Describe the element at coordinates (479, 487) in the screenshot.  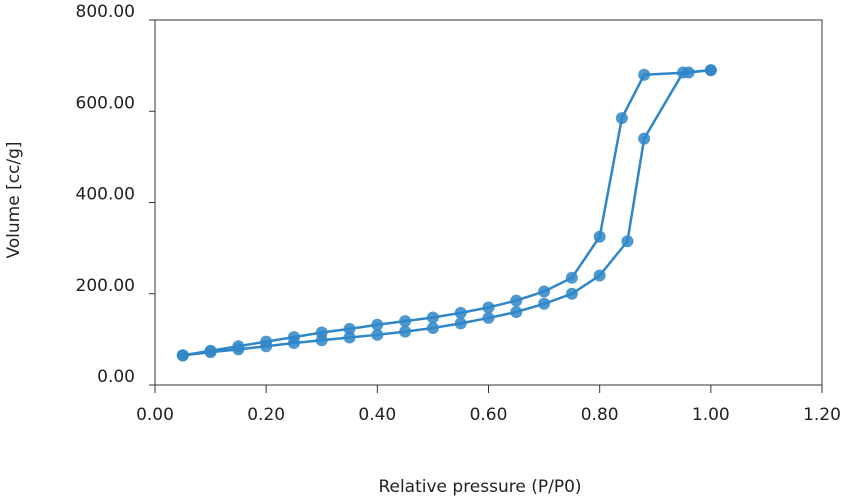
I see `x-axis-label: Relative pressure (P/P0)` at that location.